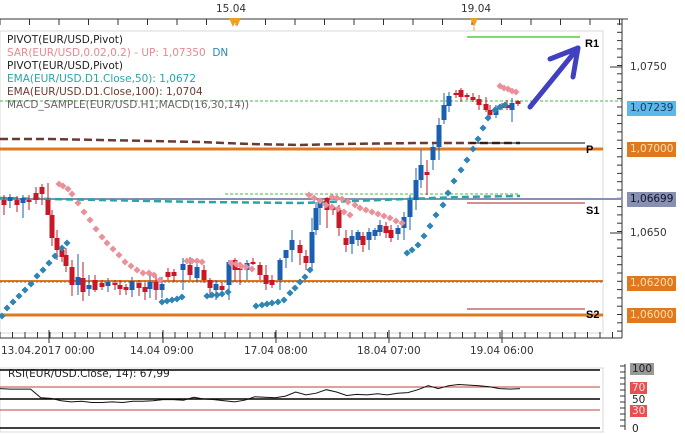 The image size is (685, 435). I want to click on legend-pivot-1: PIVOT(EUR/USD,Pivot), so click(65, 40).